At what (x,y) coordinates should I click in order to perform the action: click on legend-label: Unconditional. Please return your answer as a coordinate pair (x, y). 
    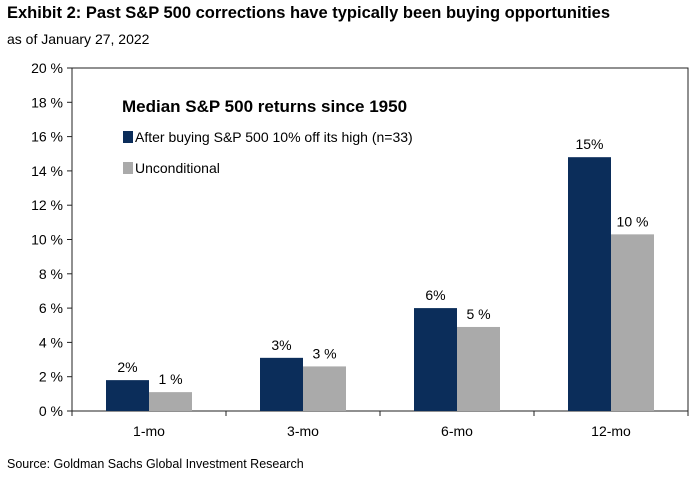
    Looking at the image, I should click on (177, 168).